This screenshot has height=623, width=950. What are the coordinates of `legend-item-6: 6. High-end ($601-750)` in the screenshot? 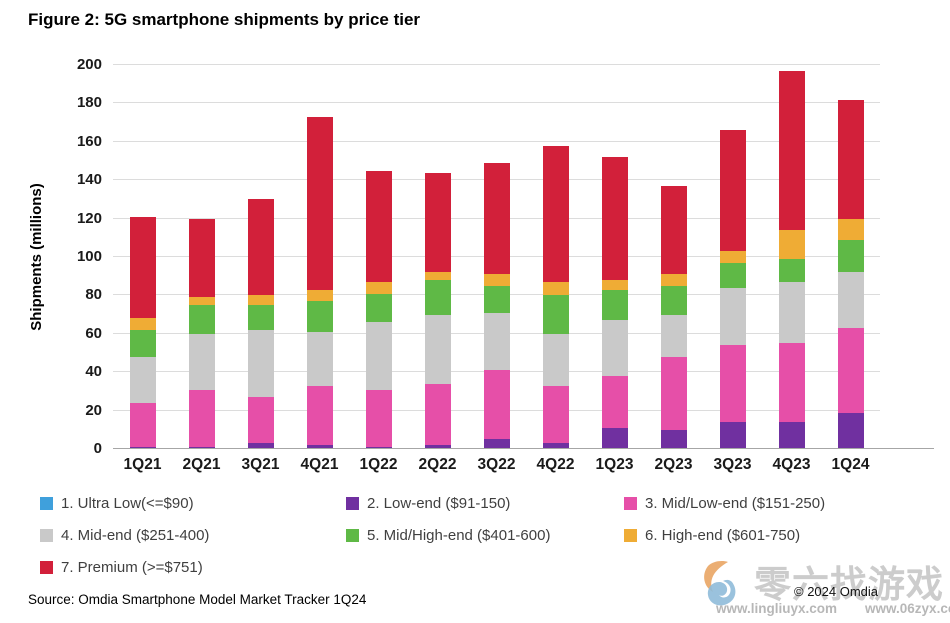 It's located at (772, 535).